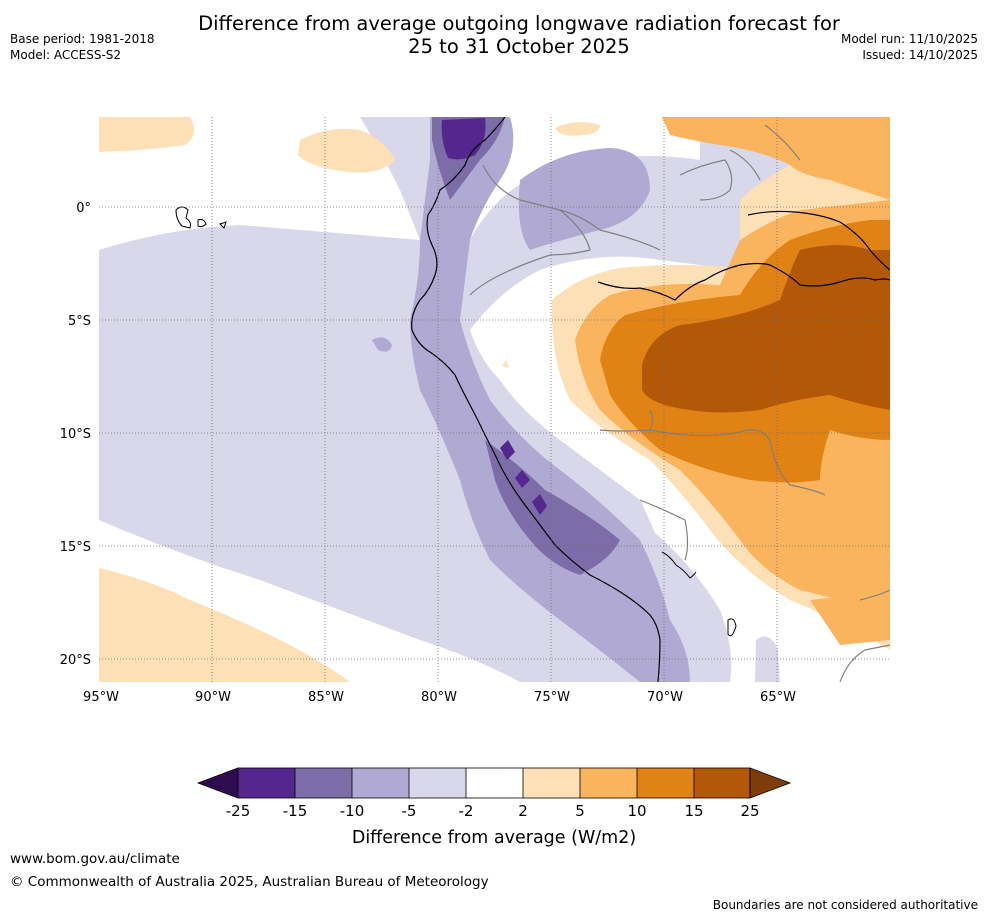  I want to click on colorbar-extend-high, so click(770, 783).